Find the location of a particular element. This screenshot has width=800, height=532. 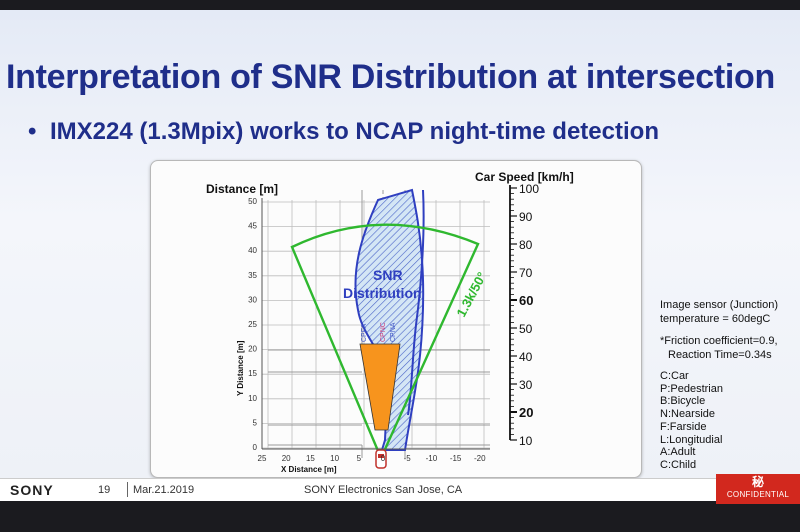

x-tick-label: -20 is located at coordinates (480, 458).